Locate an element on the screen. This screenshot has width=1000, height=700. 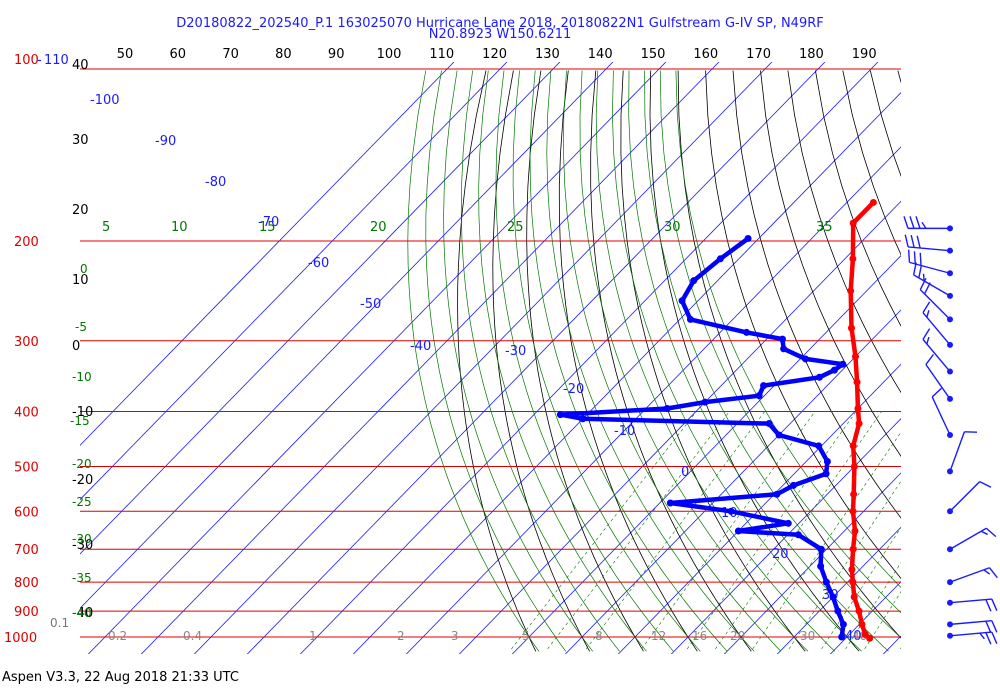
top-axis-label: 150 is located at coordinates (653, 54).